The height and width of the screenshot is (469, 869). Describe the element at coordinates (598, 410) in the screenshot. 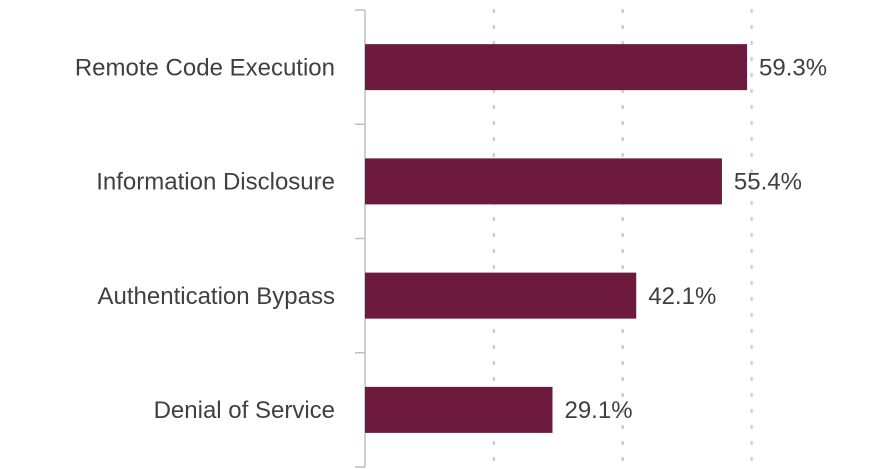

I see `value-label: 29.1%` at that location.